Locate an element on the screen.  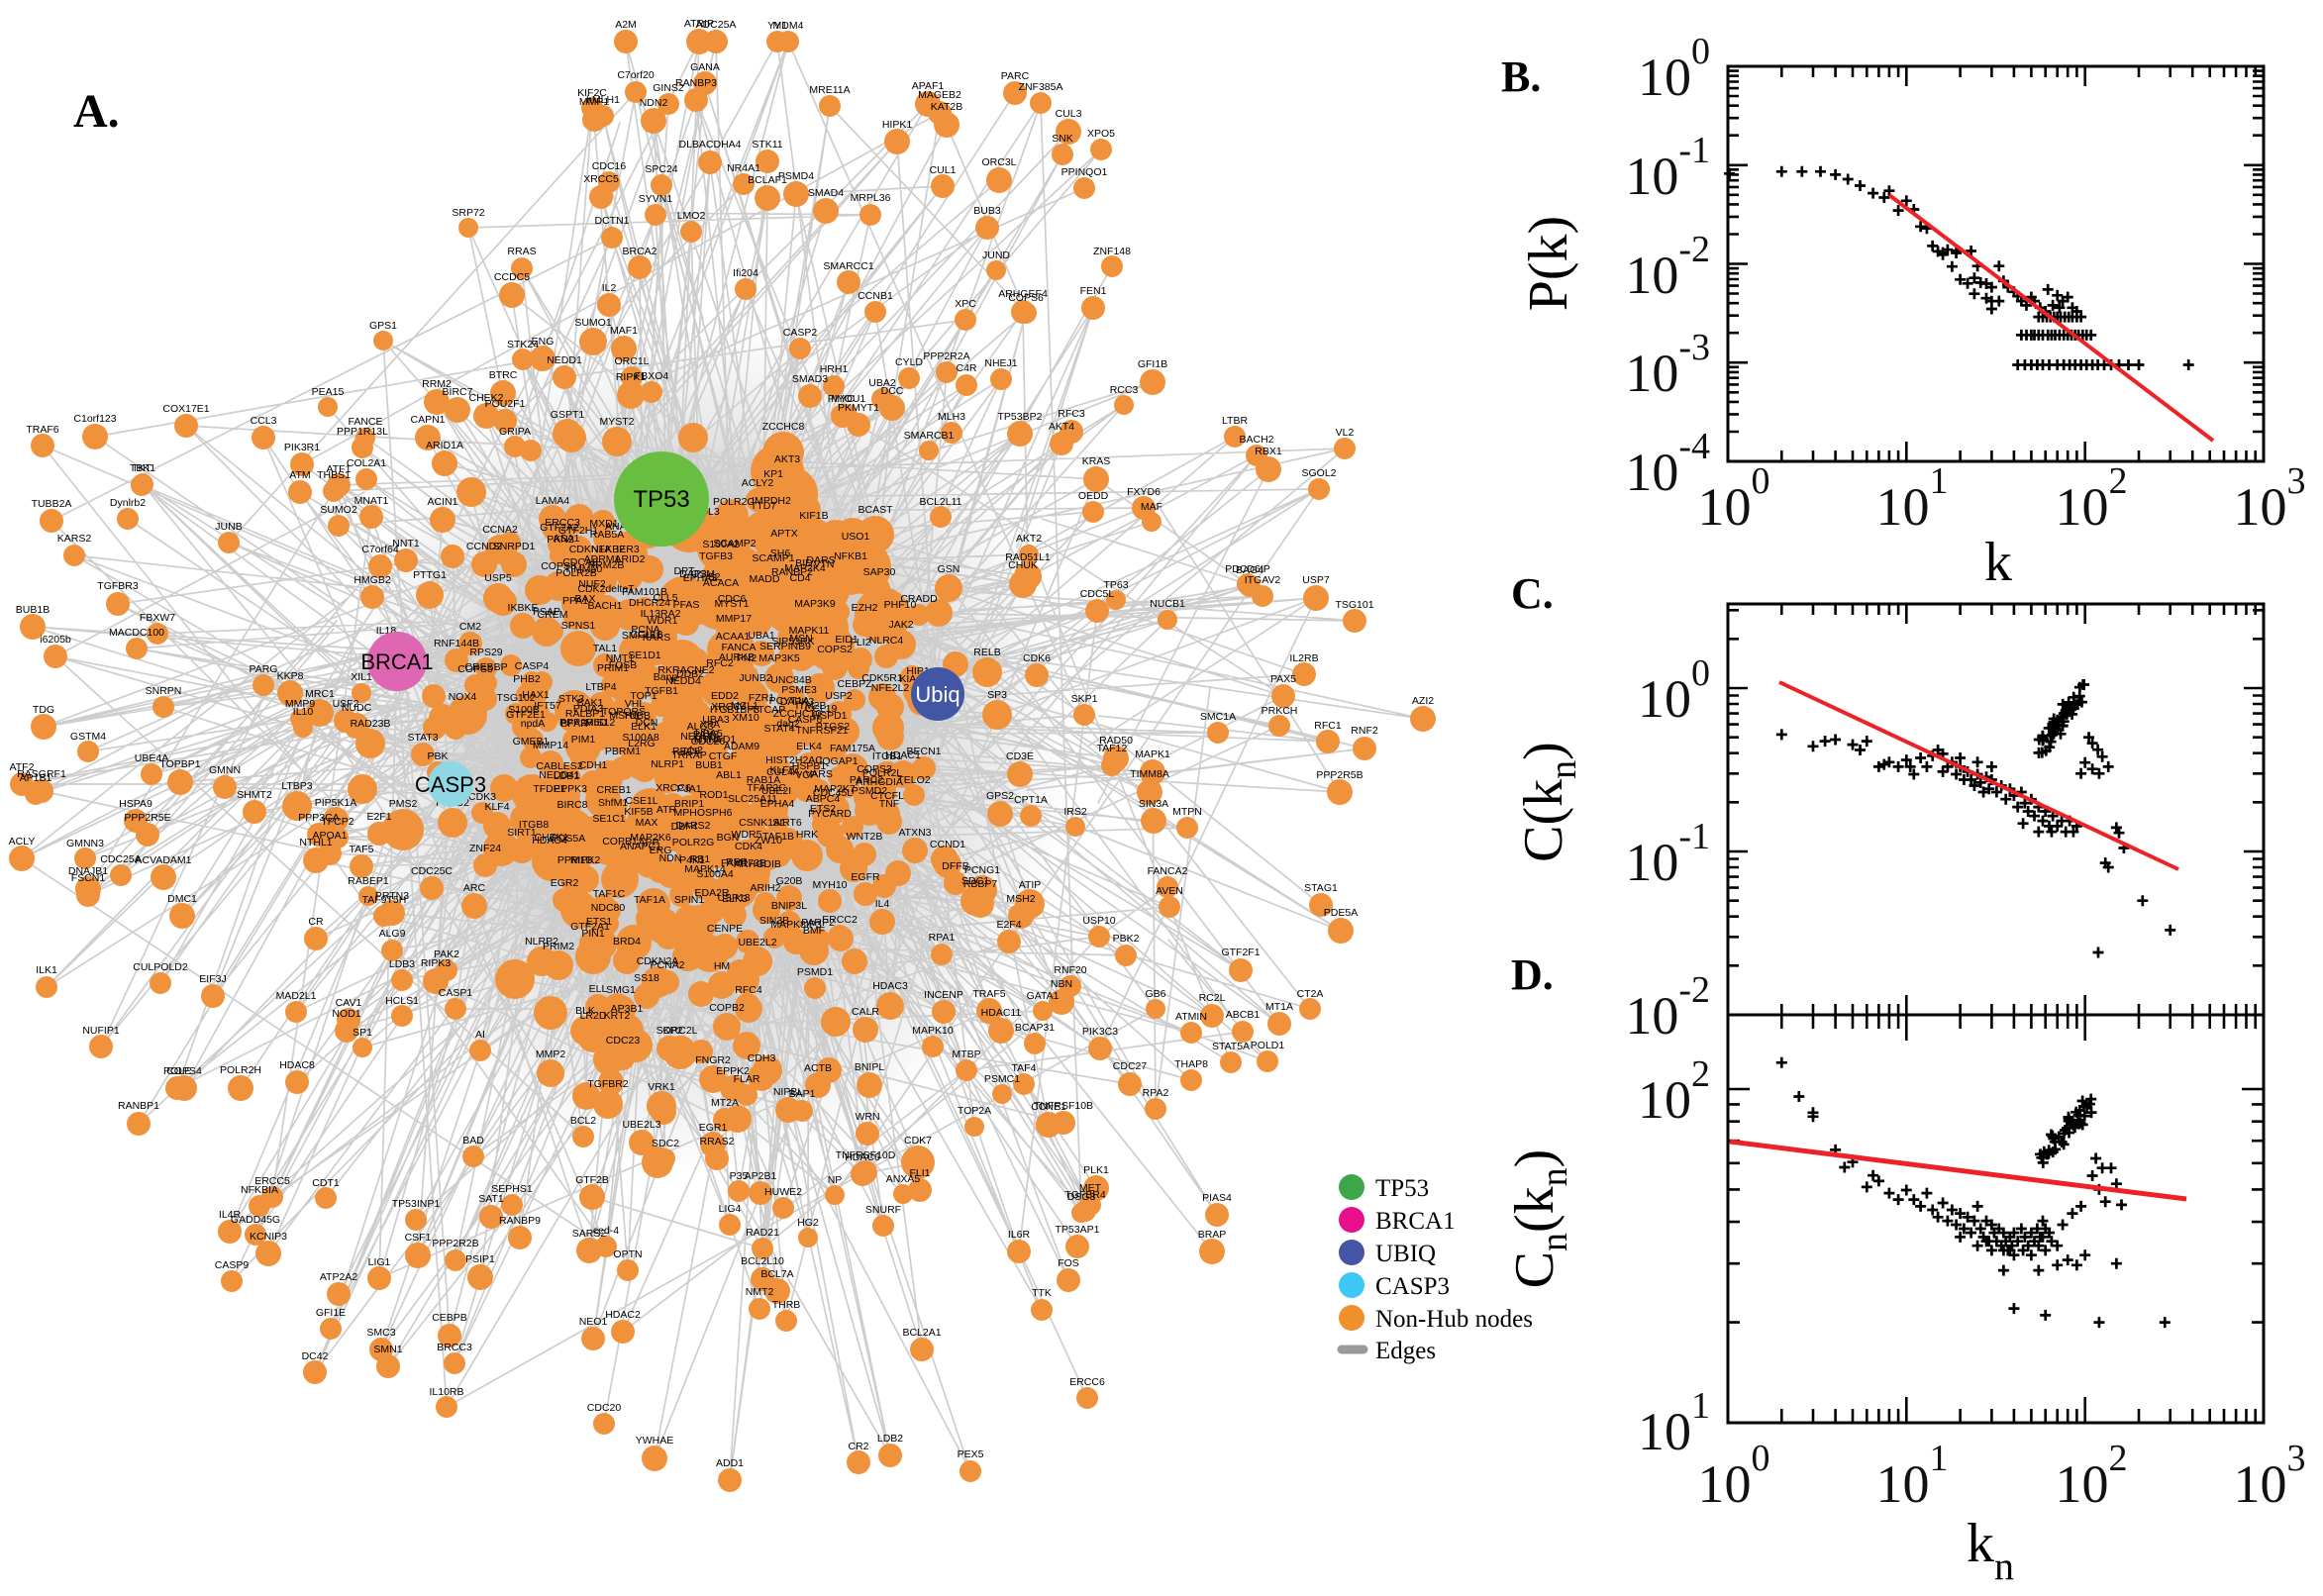
svg-text: C7orf64 is located at coordinates (380, 549).